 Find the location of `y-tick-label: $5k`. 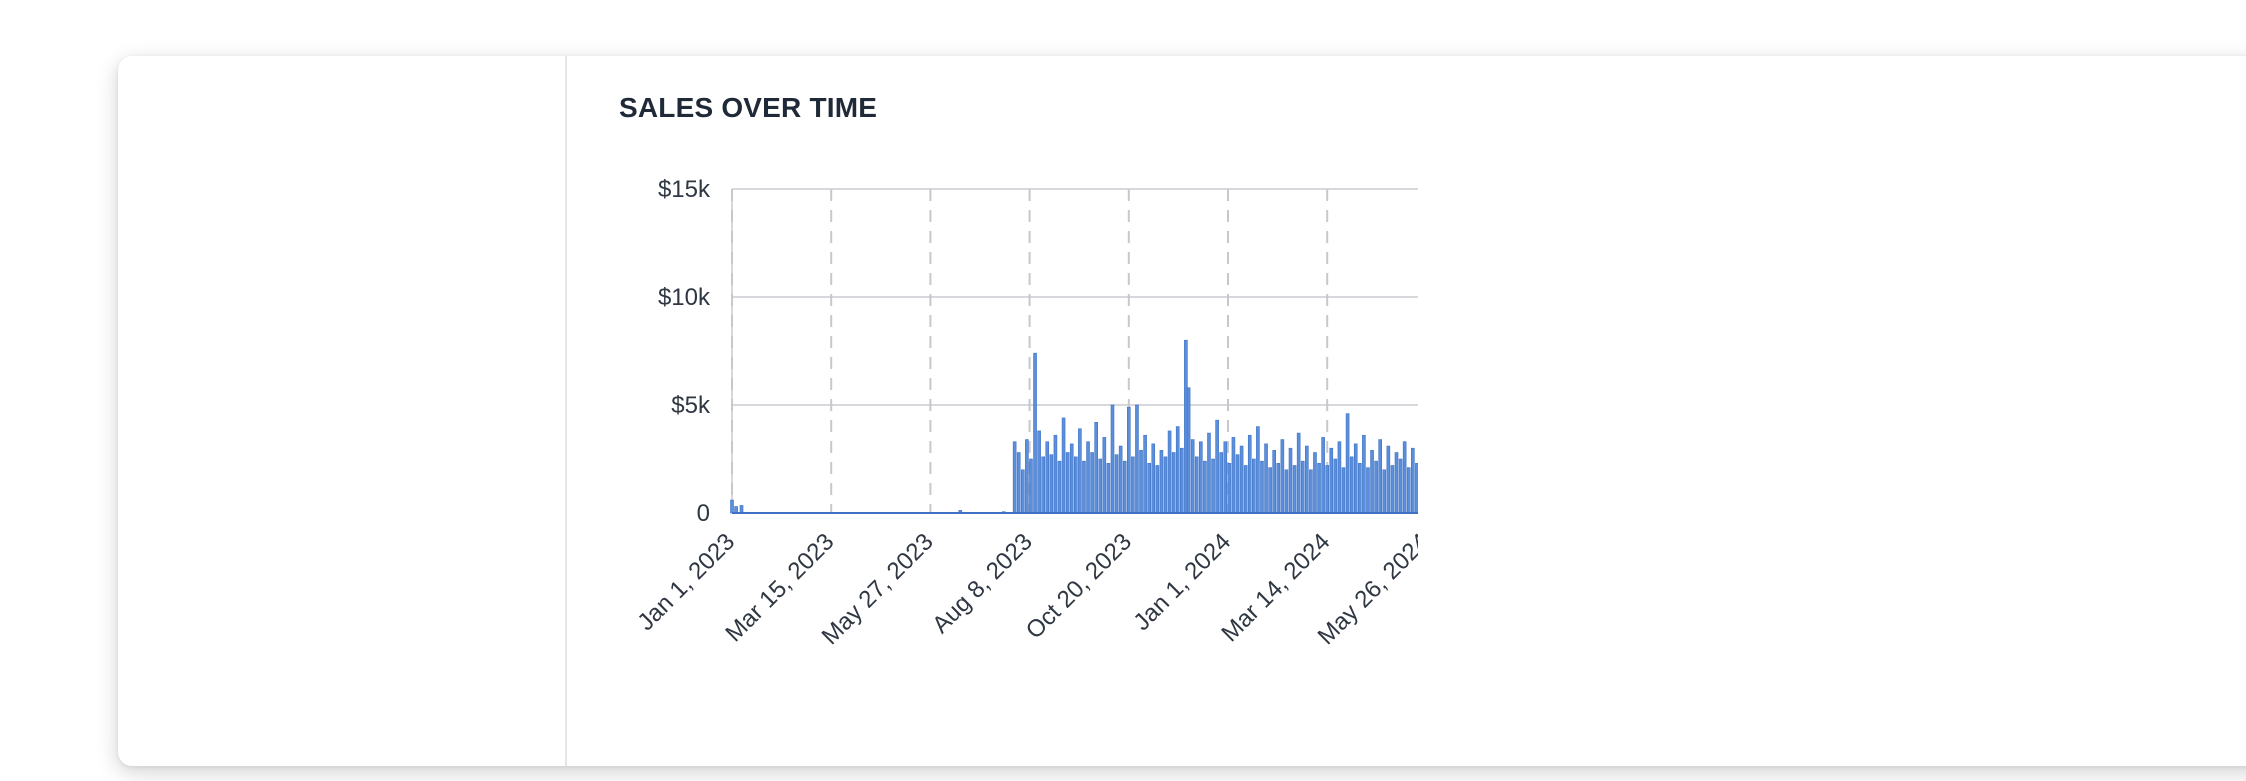

y-tick-label: $5k is located at coordinates (691, 405).